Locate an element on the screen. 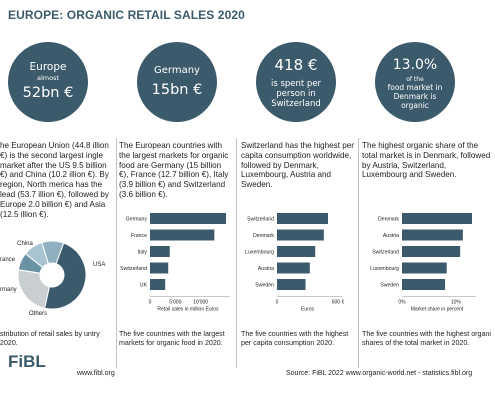 The width and height of the screenshot is (495, 400). switzerland-circle: 418 € is spent per person in Switzerland is located at coordinates (296, 82).